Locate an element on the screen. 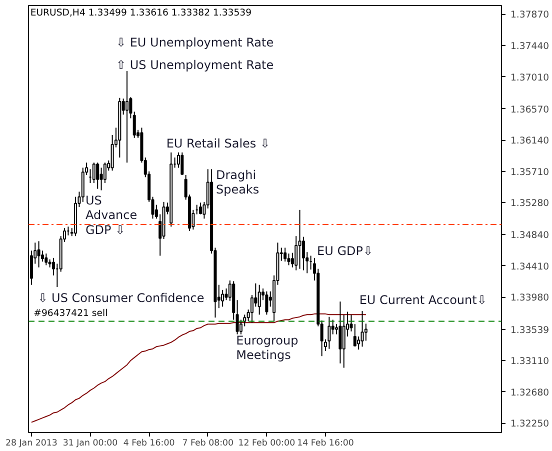 The image size is (552, 451). x-tick-label: 14 Feb 16:00 is located at coordinates (325, 443).